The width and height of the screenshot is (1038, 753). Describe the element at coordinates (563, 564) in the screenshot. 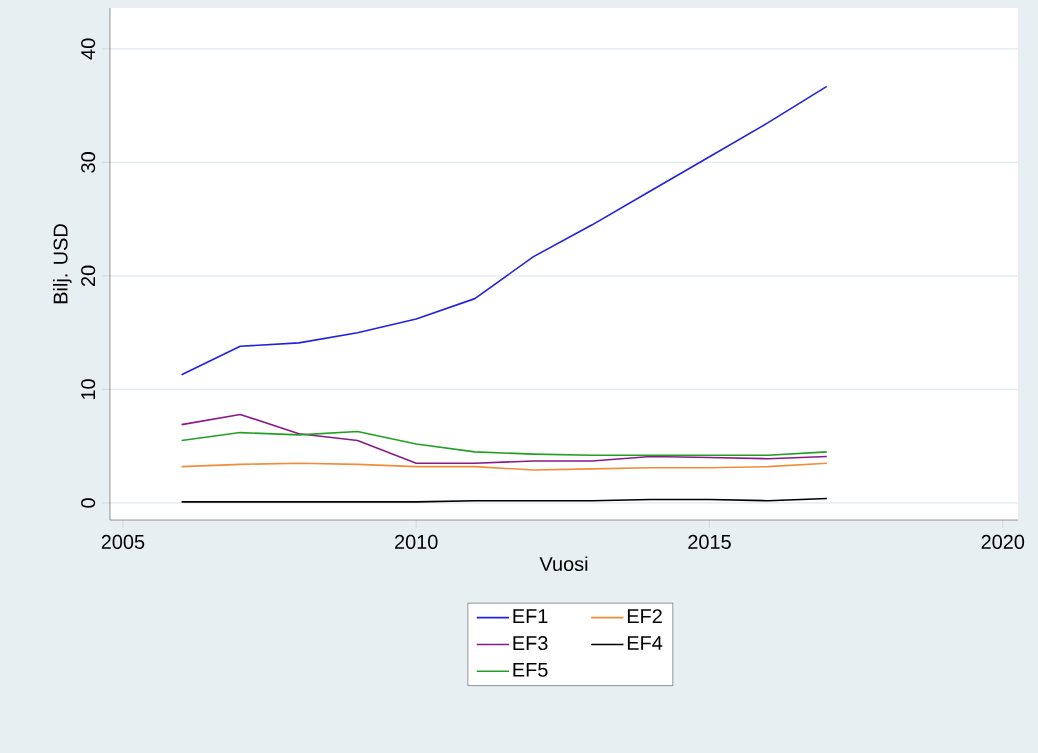

I see `x-axis-title: Vuosi` at that location.